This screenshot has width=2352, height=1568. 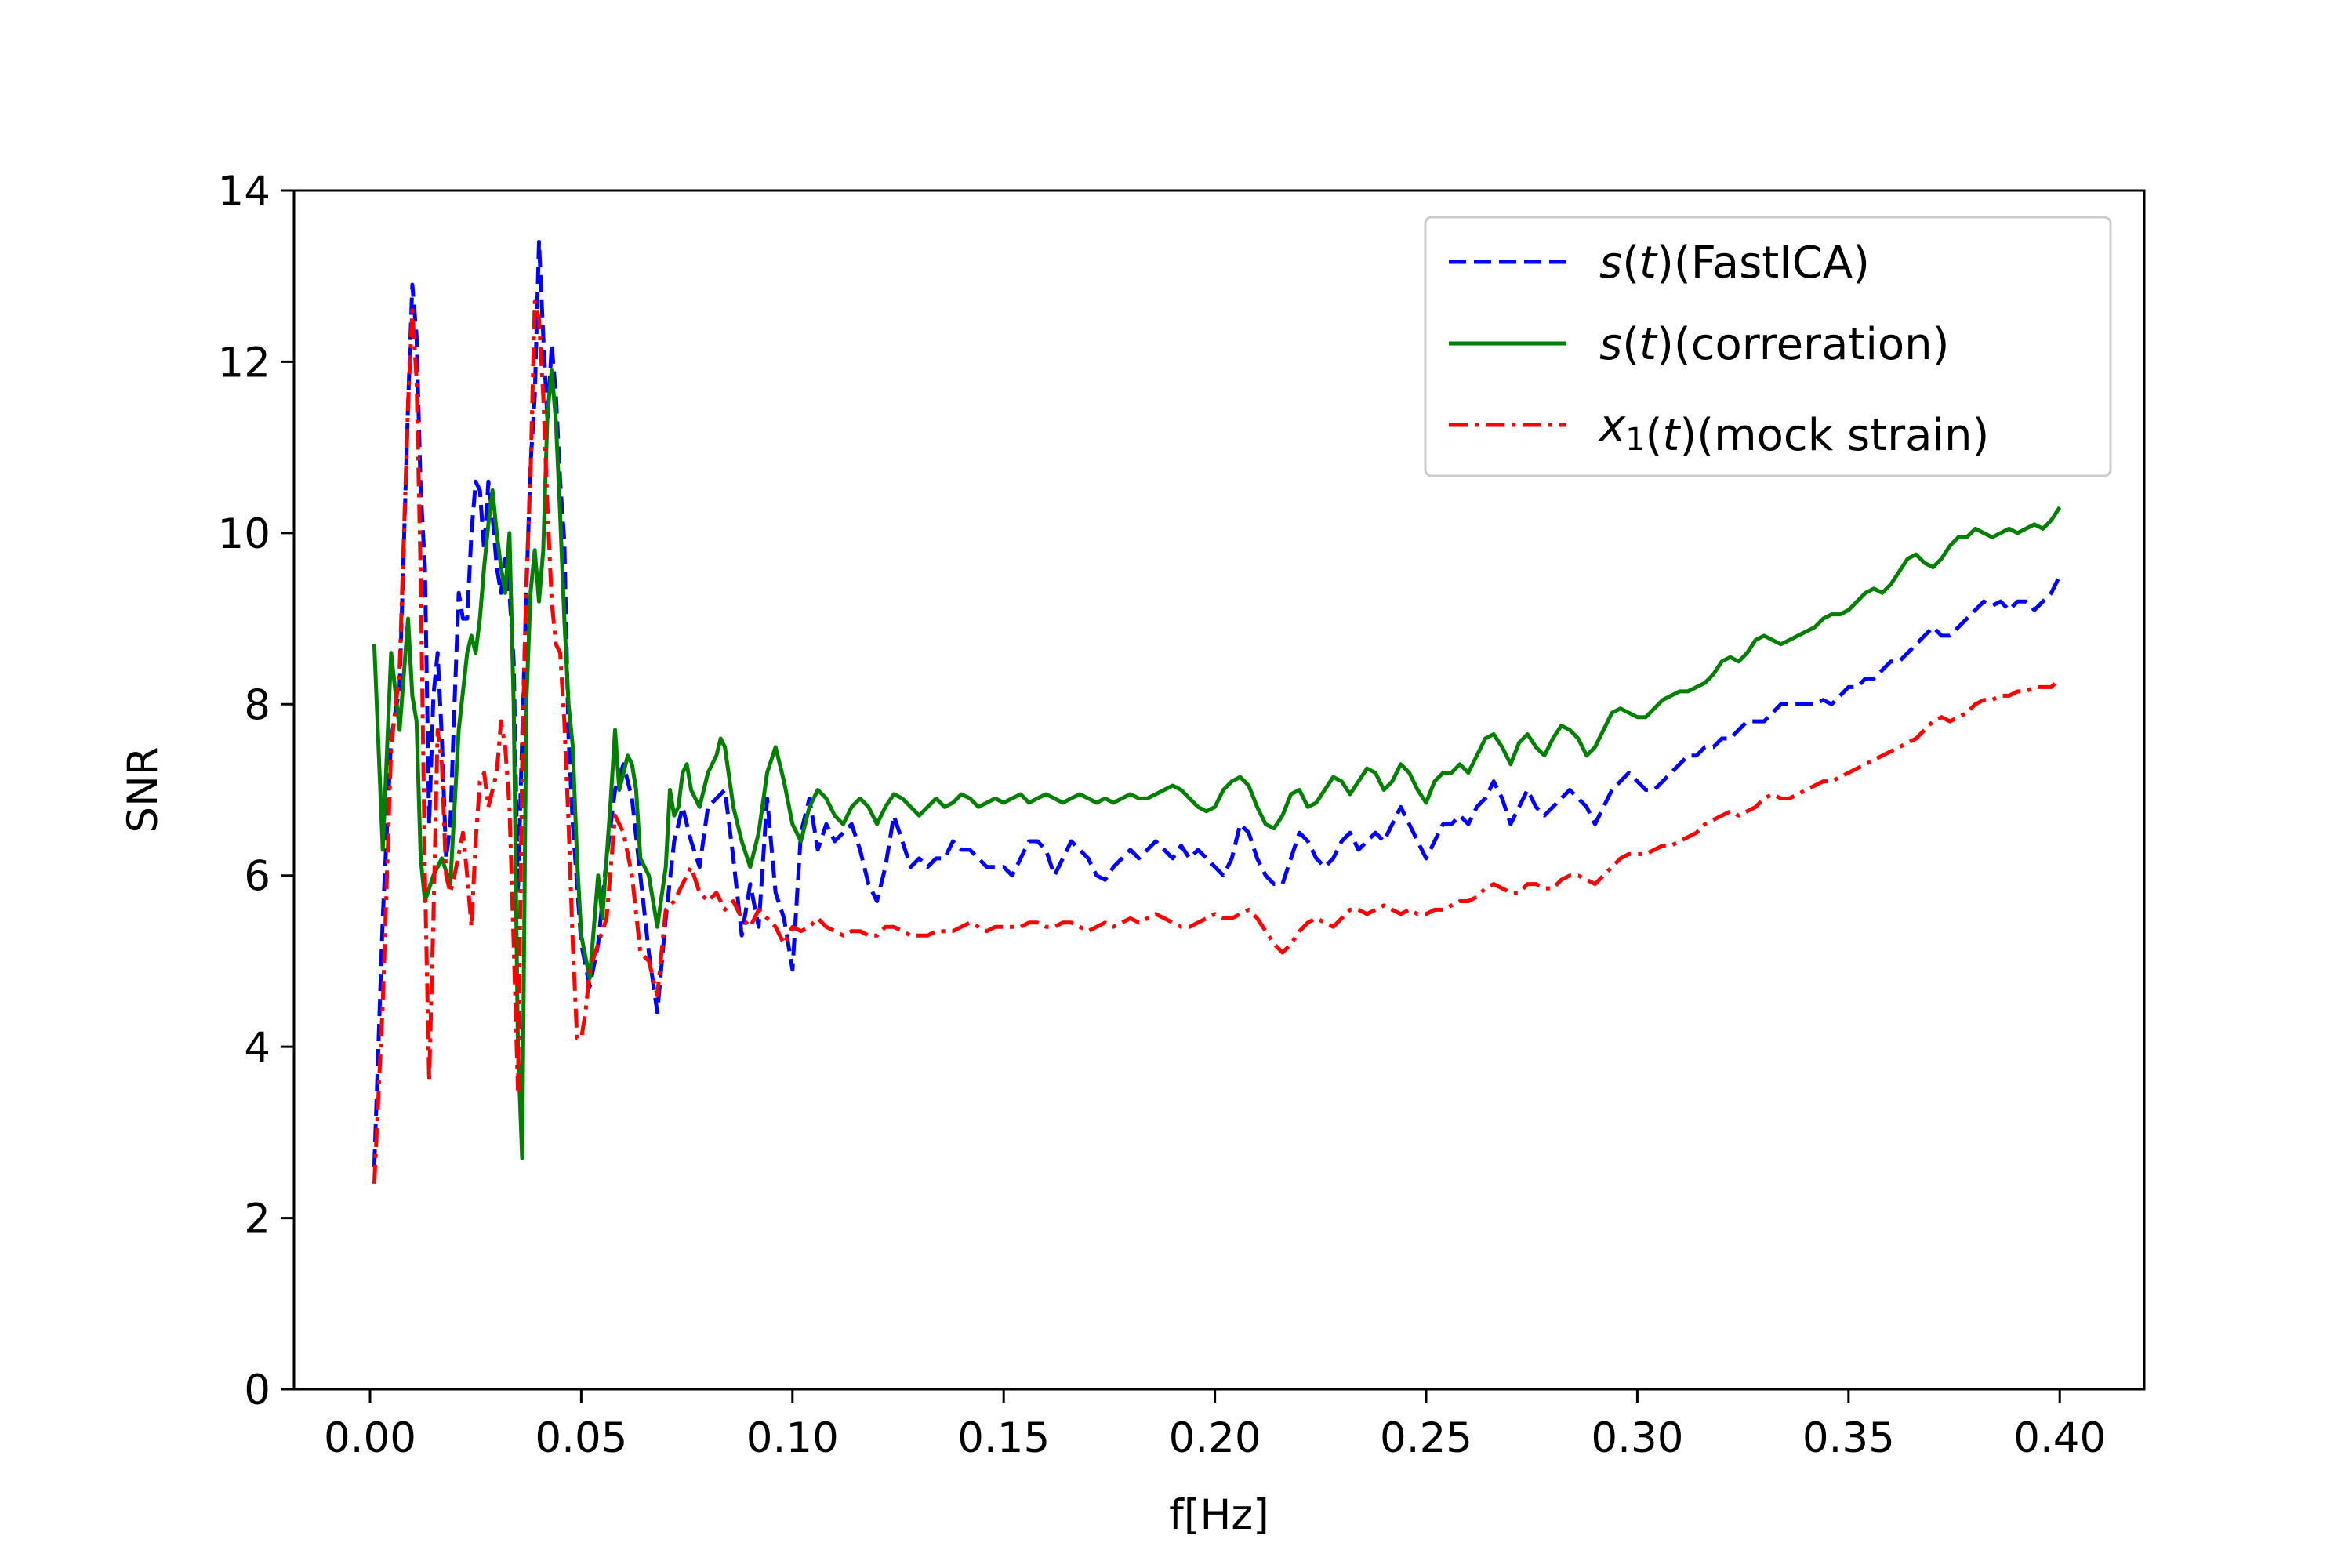 I want to click on legend-label: s(t)(FastICA), so click(x=1734, y=263).